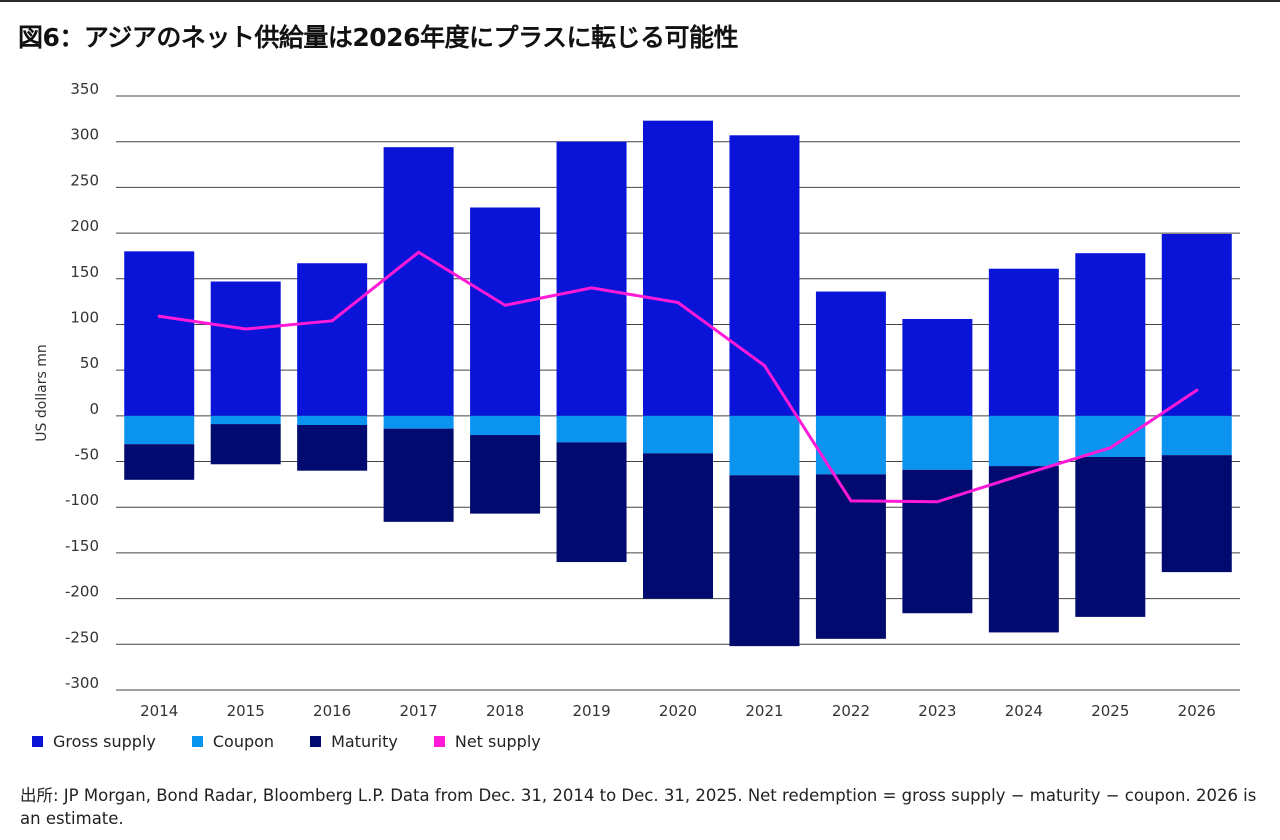  What do you see at coordinates (678, 711) in the screenshot?
I see `x-tick-label: 2020` at bounding box center [678, 711].